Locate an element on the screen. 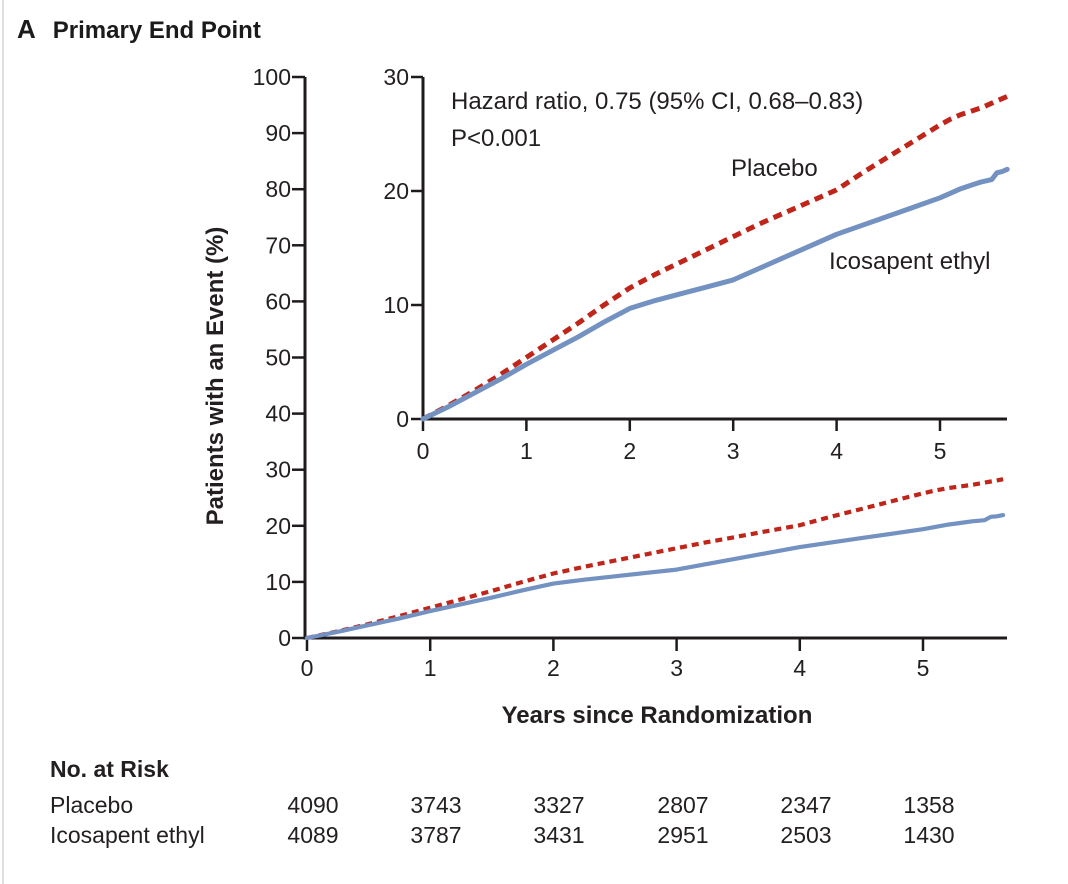 This screenshot has height=884, width=1068. risk-row-label-placebo: Placebo is located at coordinates (92, 805).